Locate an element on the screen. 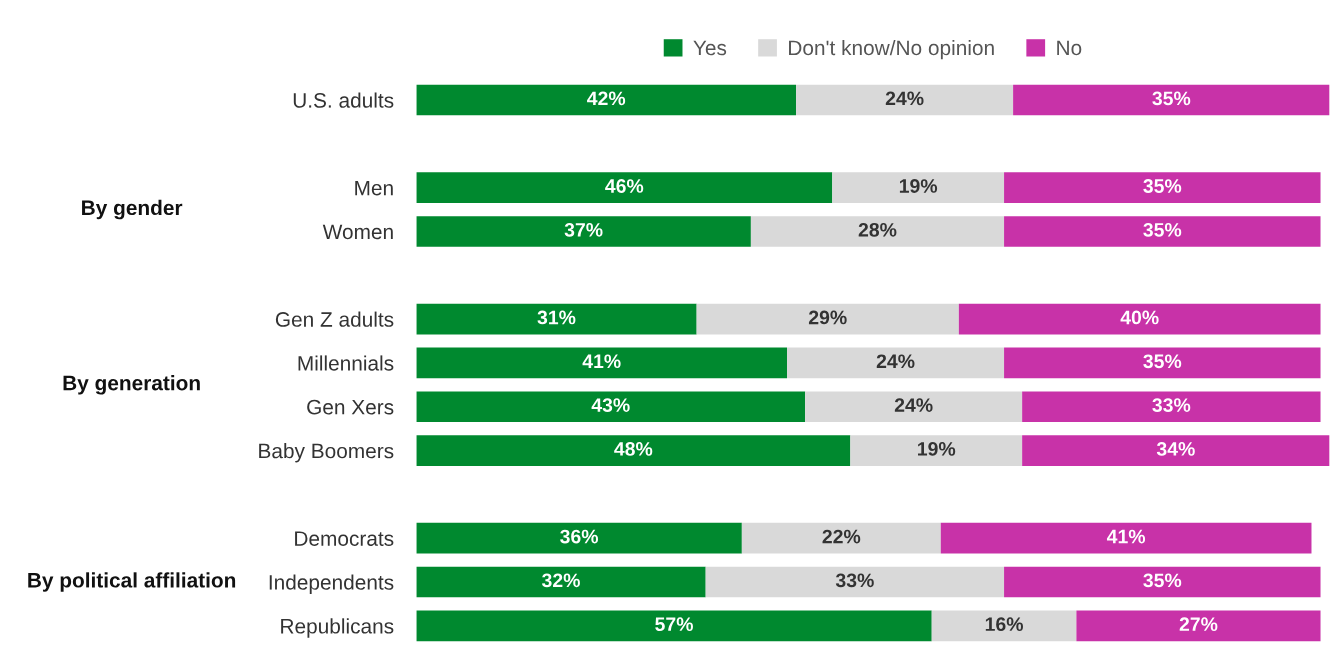  y-tick-label: Millennials is located at coordinates (346, 363).